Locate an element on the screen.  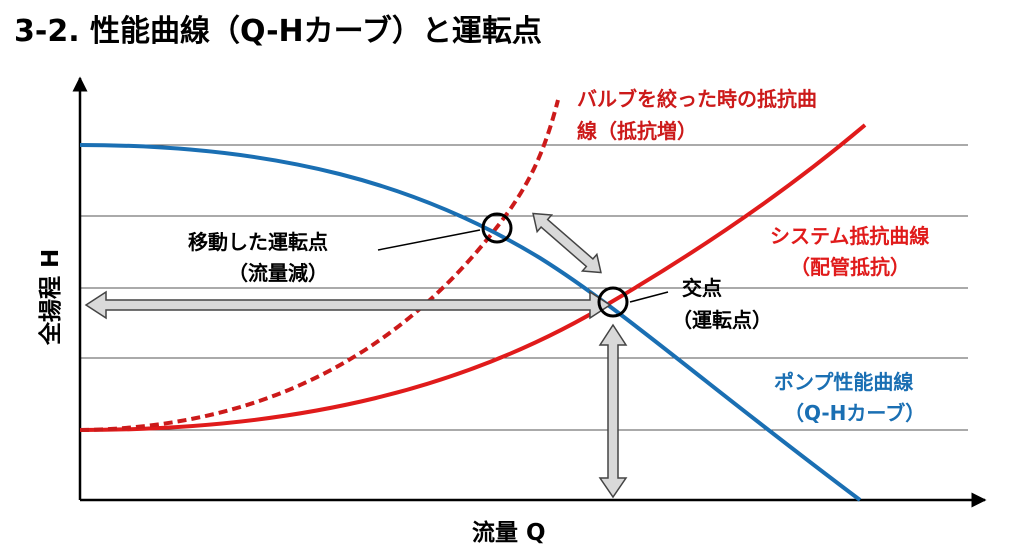
pump-curve-label-line1: ポンプ性能曲線 is located at coordinates (843, 382).